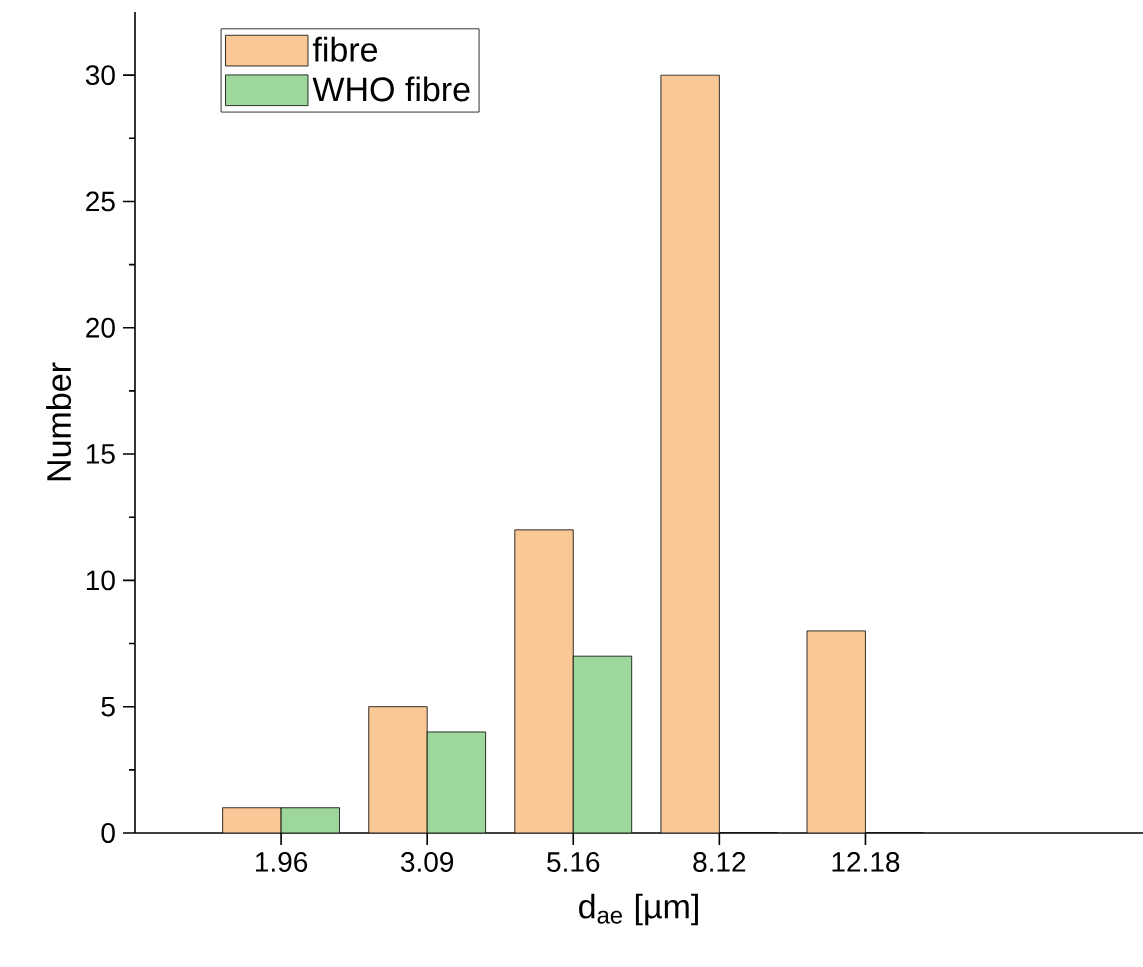 This screenshot has width=1143, height=967. Describe the element at coordinates (100, 75) in the screenshot. I see `y-tick-label: 30` at that location.